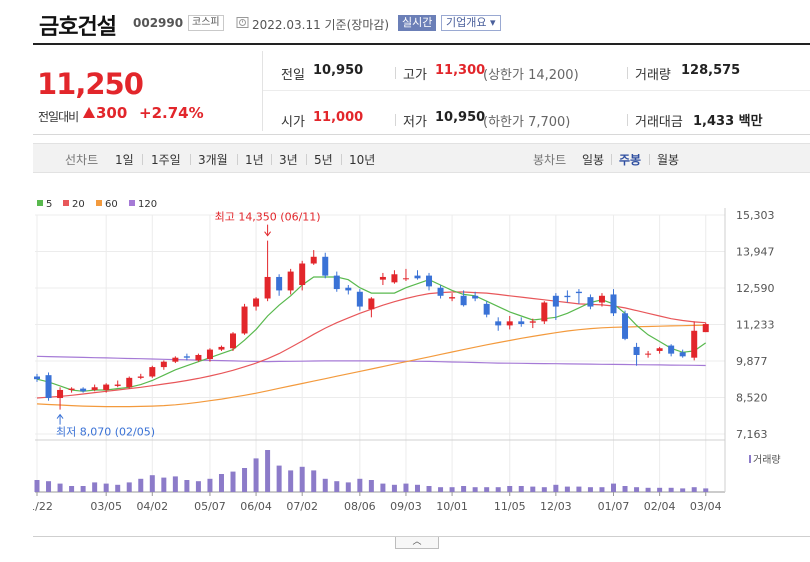 The image size is (810, 562). Describe the element at coordinates (460, 117) in the screenshot. I see `low-value: 10,950` at that location.